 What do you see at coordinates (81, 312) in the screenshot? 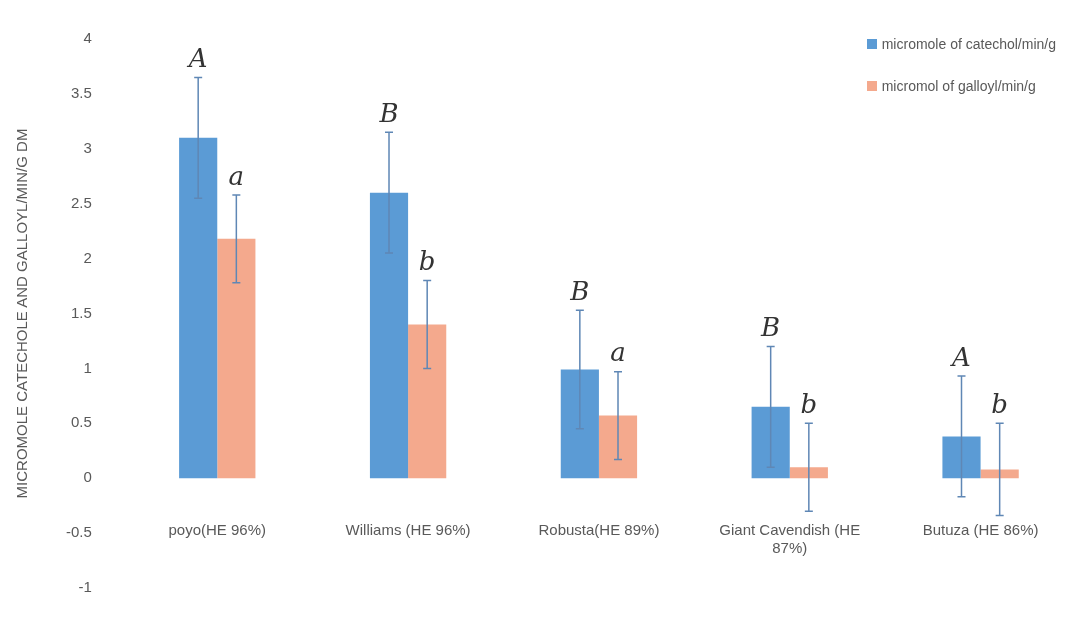
I see `y-tick-label: 1.5` at bounding box center [81, 312].